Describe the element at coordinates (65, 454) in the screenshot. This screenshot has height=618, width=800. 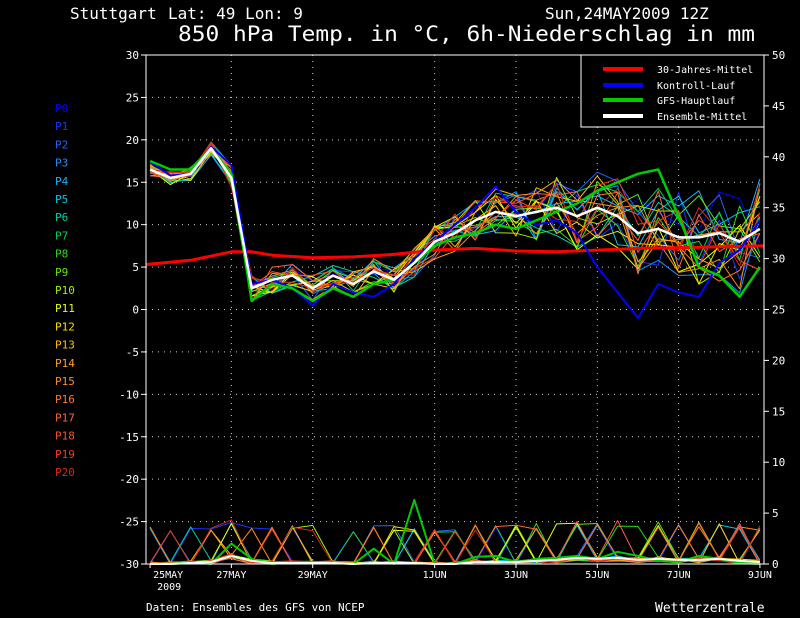
I see `member-label: P19` at that location.